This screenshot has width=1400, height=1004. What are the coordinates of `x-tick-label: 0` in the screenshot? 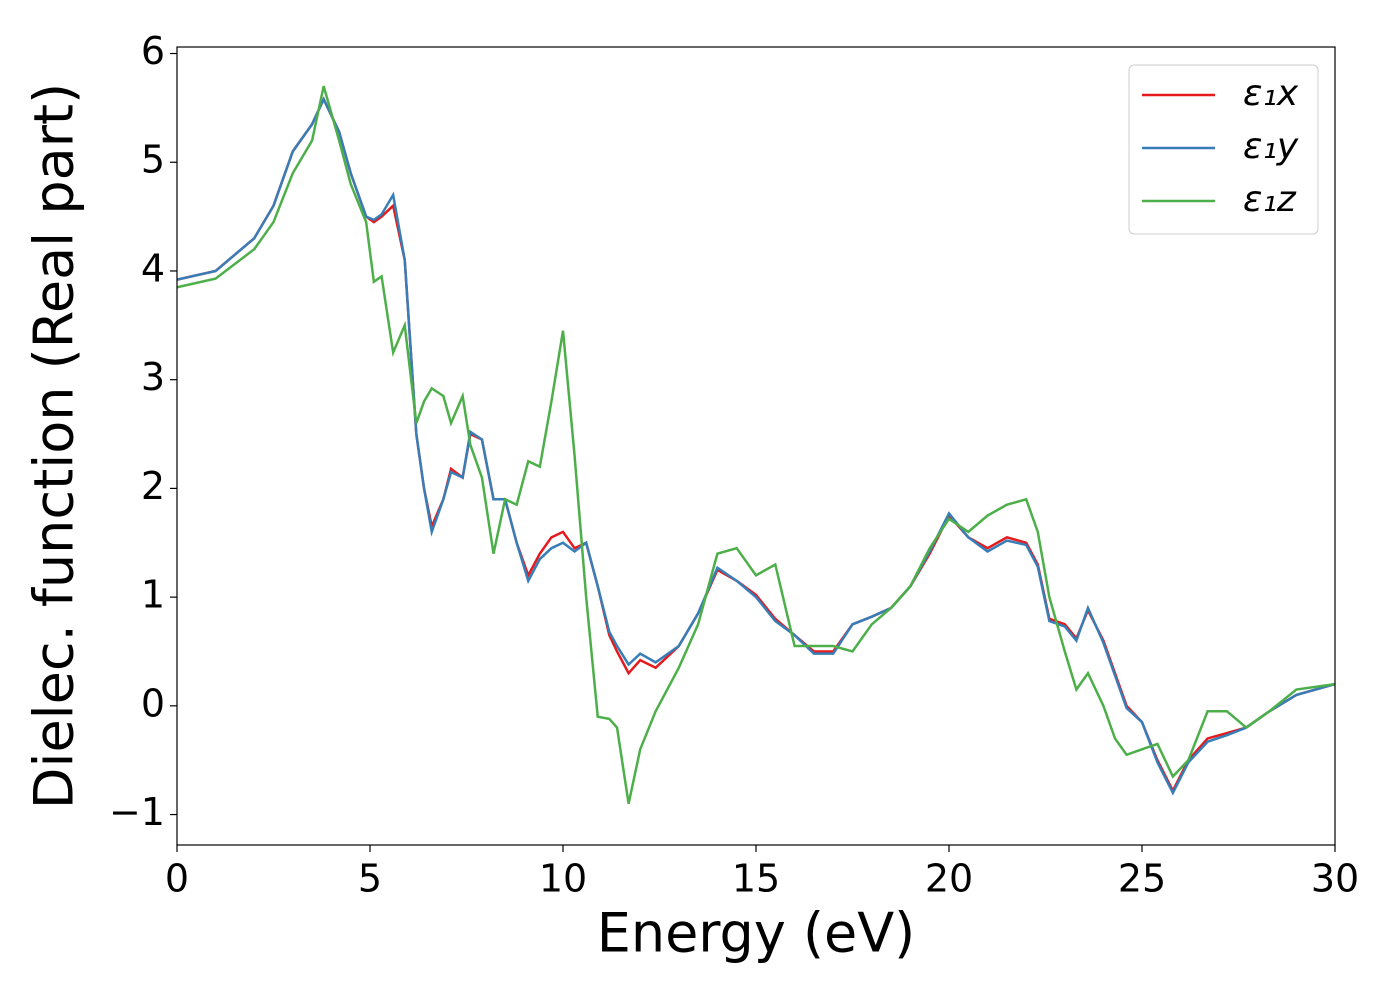 It's located at (177, 879).